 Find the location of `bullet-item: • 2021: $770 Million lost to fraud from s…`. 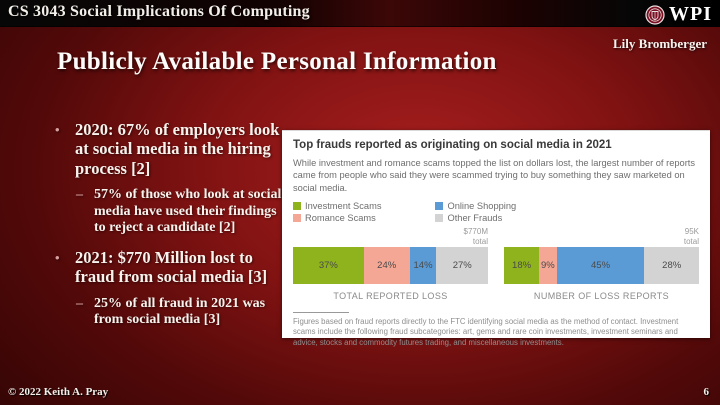

bullet-item: • 2021: $770 Million lost to fraud from s… is located at coordinates (169, 267).